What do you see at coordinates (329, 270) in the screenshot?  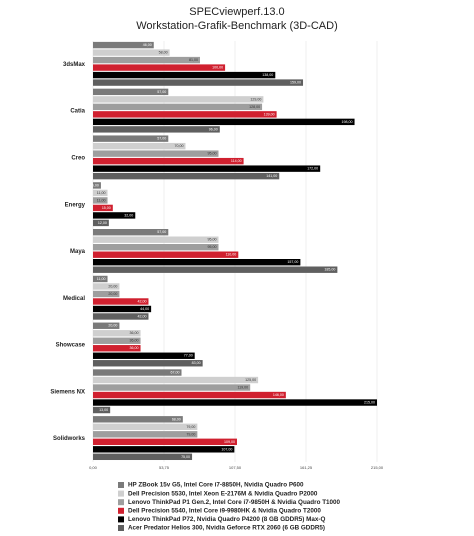 I see `value-label: 185,00` at bounding box center [329, 270].